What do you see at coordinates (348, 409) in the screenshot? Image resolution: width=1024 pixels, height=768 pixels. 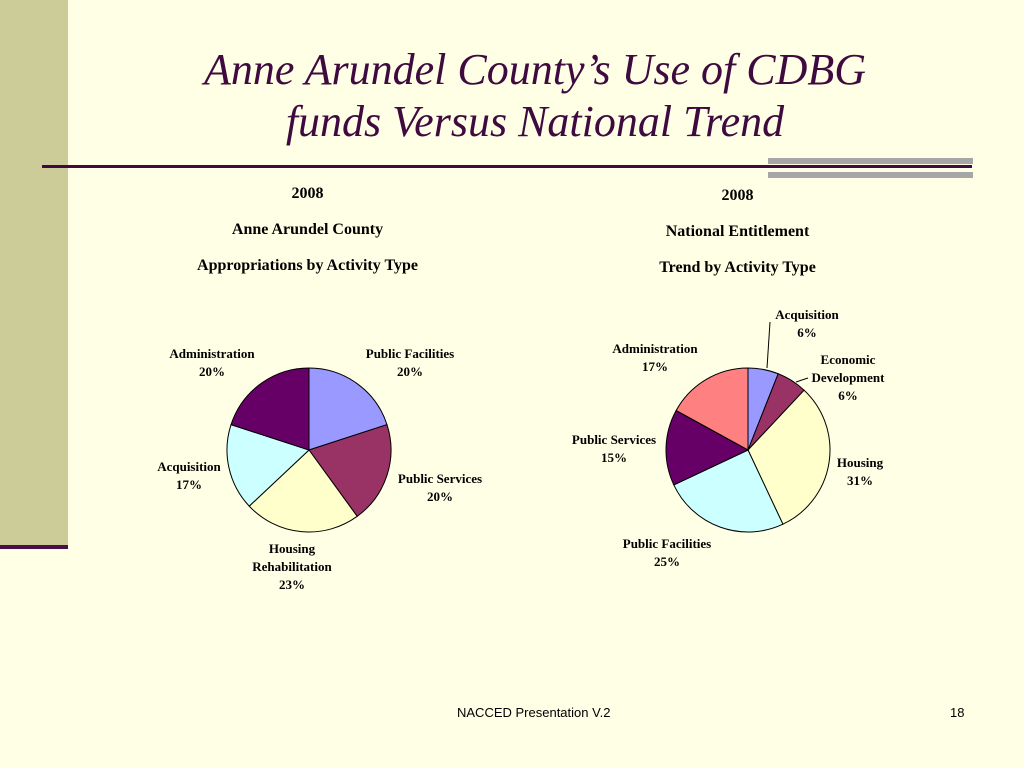 I see `county-slice-public-facilities` at bounding box center [348, 409].